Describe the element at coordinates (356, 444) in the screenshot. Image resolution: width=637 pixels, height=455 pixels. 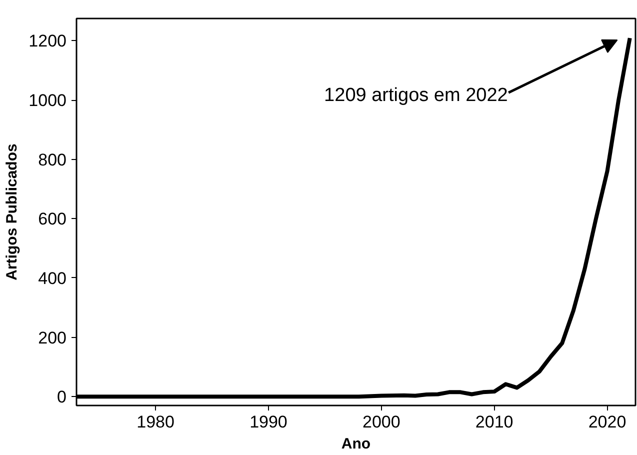
I see `x-axis-title: Ano` at that location.